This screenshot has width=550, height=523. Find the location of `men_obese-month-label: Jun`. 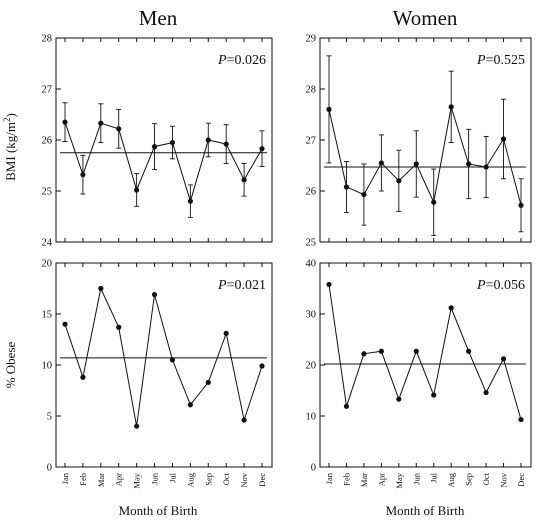

men_obese-month-label: Jun is located at coordinates (155, 478).